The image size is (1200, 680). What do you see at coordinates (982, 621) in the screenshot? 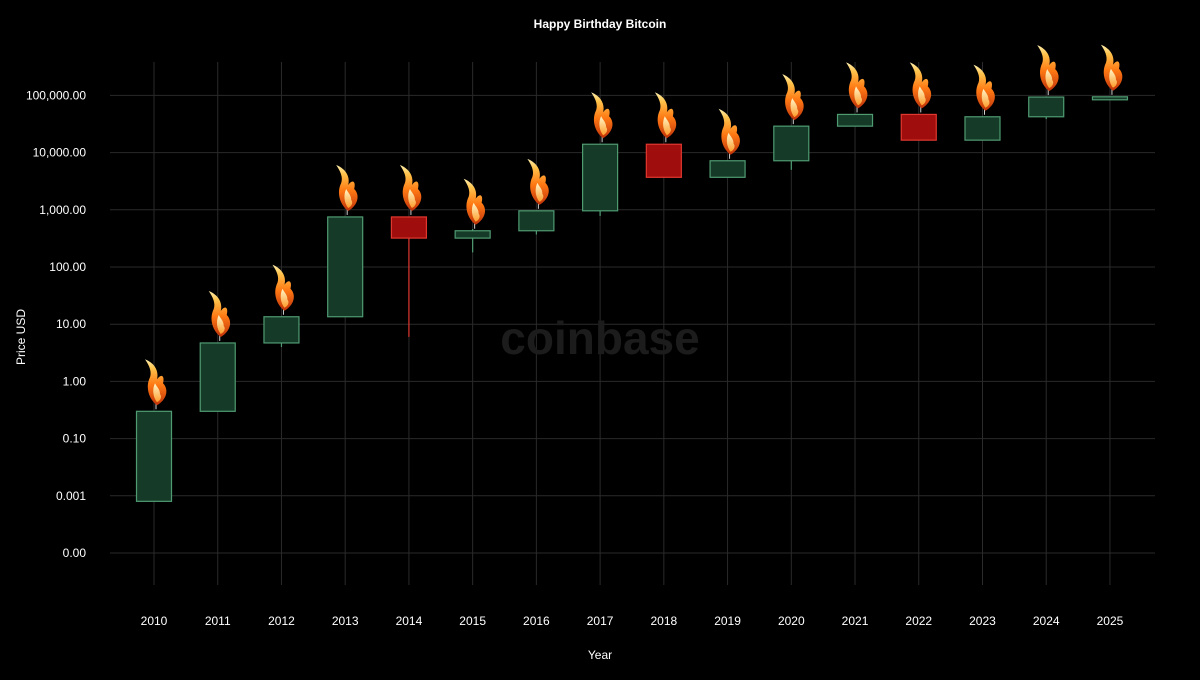
I see `x-tick-label: 2023` at bounding box center [982, 621].